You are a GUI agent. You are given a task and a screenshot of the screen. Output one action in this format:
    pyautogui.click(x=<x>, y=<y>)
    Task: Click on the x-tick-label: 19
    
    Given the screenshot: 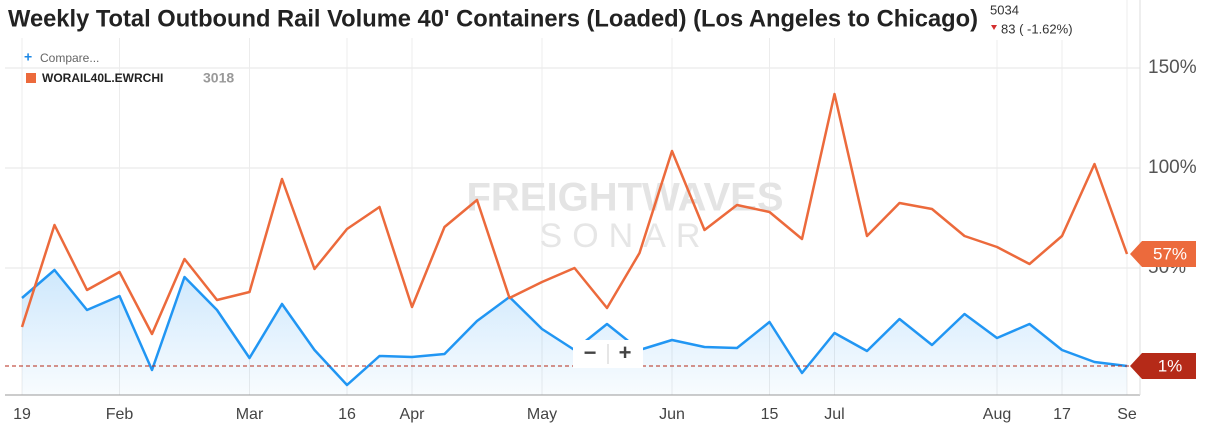 What is the action you would take?
    pyautogui.click(x=22, y=414)
    